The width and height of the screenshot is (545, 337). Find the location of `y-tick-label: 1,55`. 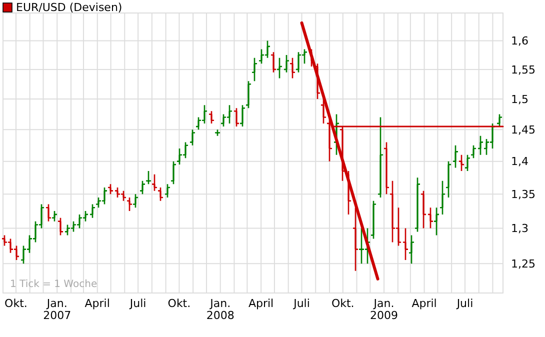

y-tick-label: 1,55 is located at coordinates (523, 69).